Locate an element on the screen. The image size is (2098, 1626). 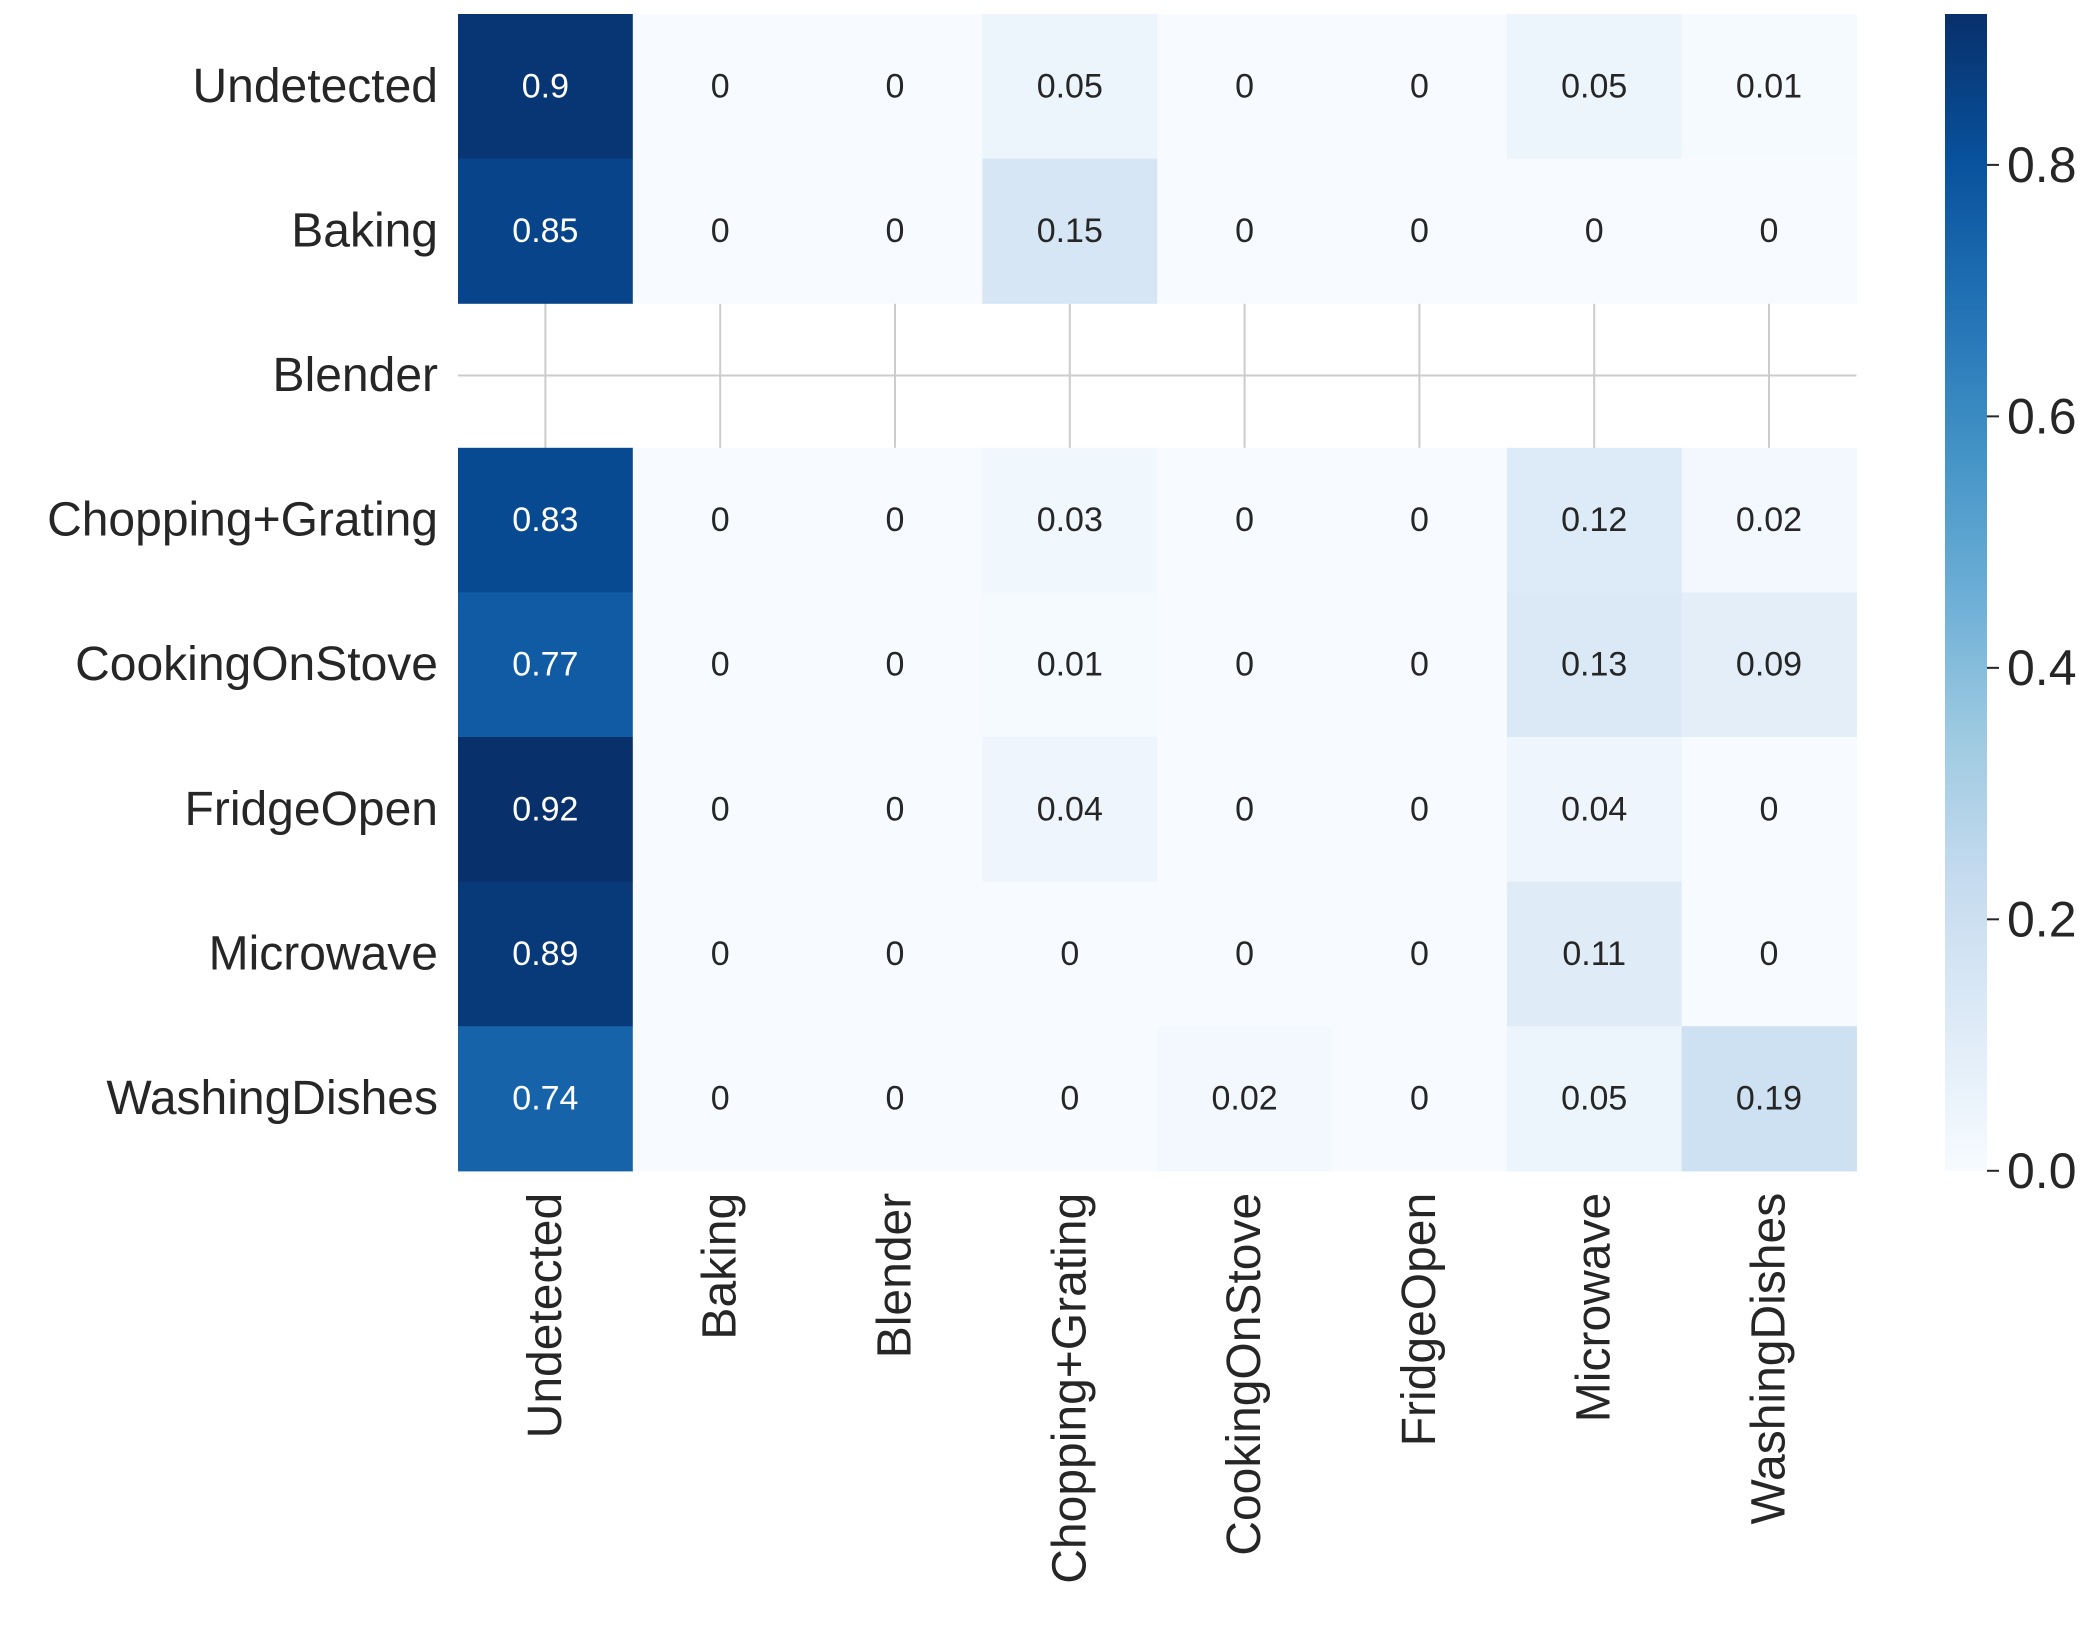
cell-value-label: 0.01 is located at coordinates (1769, 86).